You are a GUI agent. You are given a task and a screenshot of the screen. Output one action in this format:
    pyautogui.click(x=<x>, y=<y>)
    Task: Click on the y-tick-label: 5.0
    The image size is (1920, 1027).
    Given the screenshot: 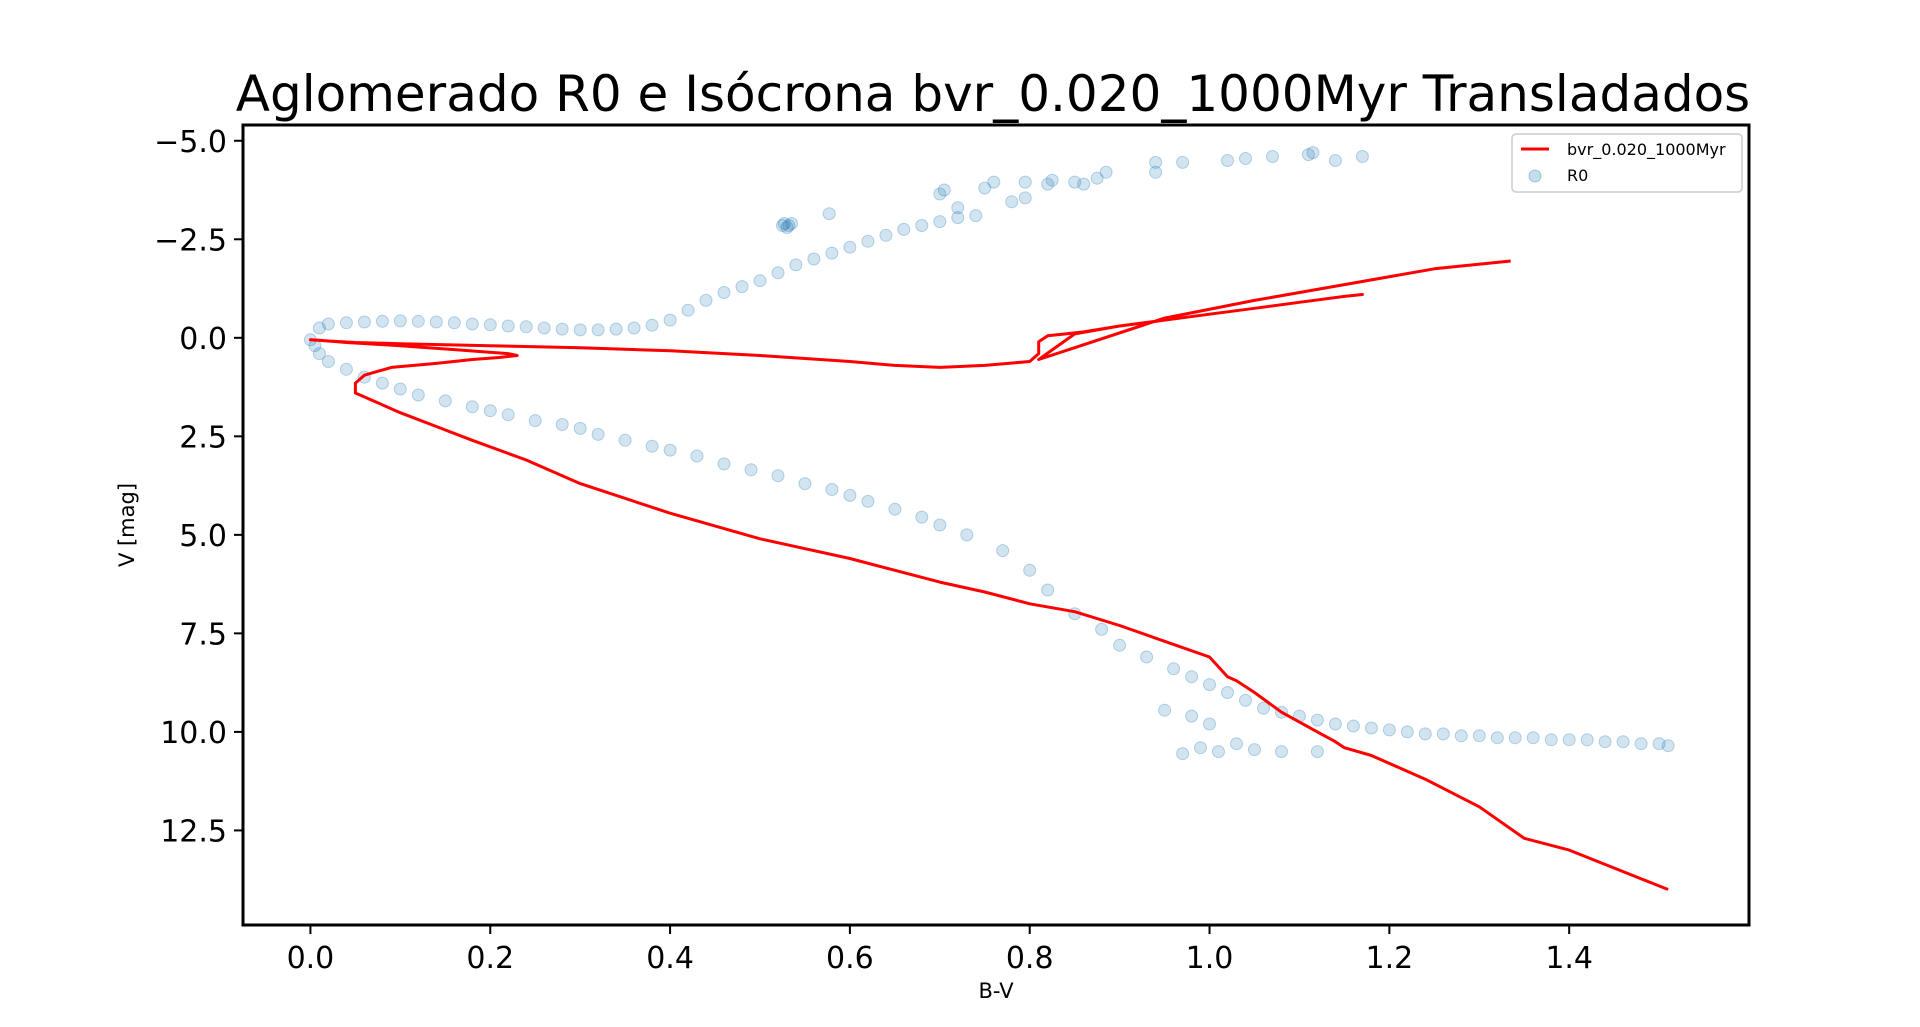 What is the action you would take?
    pyautogui.click(x=203, y=536)
    